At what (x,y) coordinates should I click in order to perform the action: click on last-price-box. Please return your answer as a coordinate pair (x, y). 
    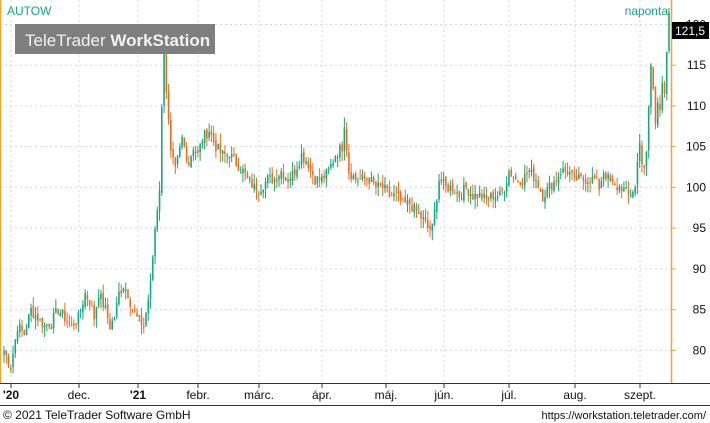
    Looking at the image, I should click on (690, 30).